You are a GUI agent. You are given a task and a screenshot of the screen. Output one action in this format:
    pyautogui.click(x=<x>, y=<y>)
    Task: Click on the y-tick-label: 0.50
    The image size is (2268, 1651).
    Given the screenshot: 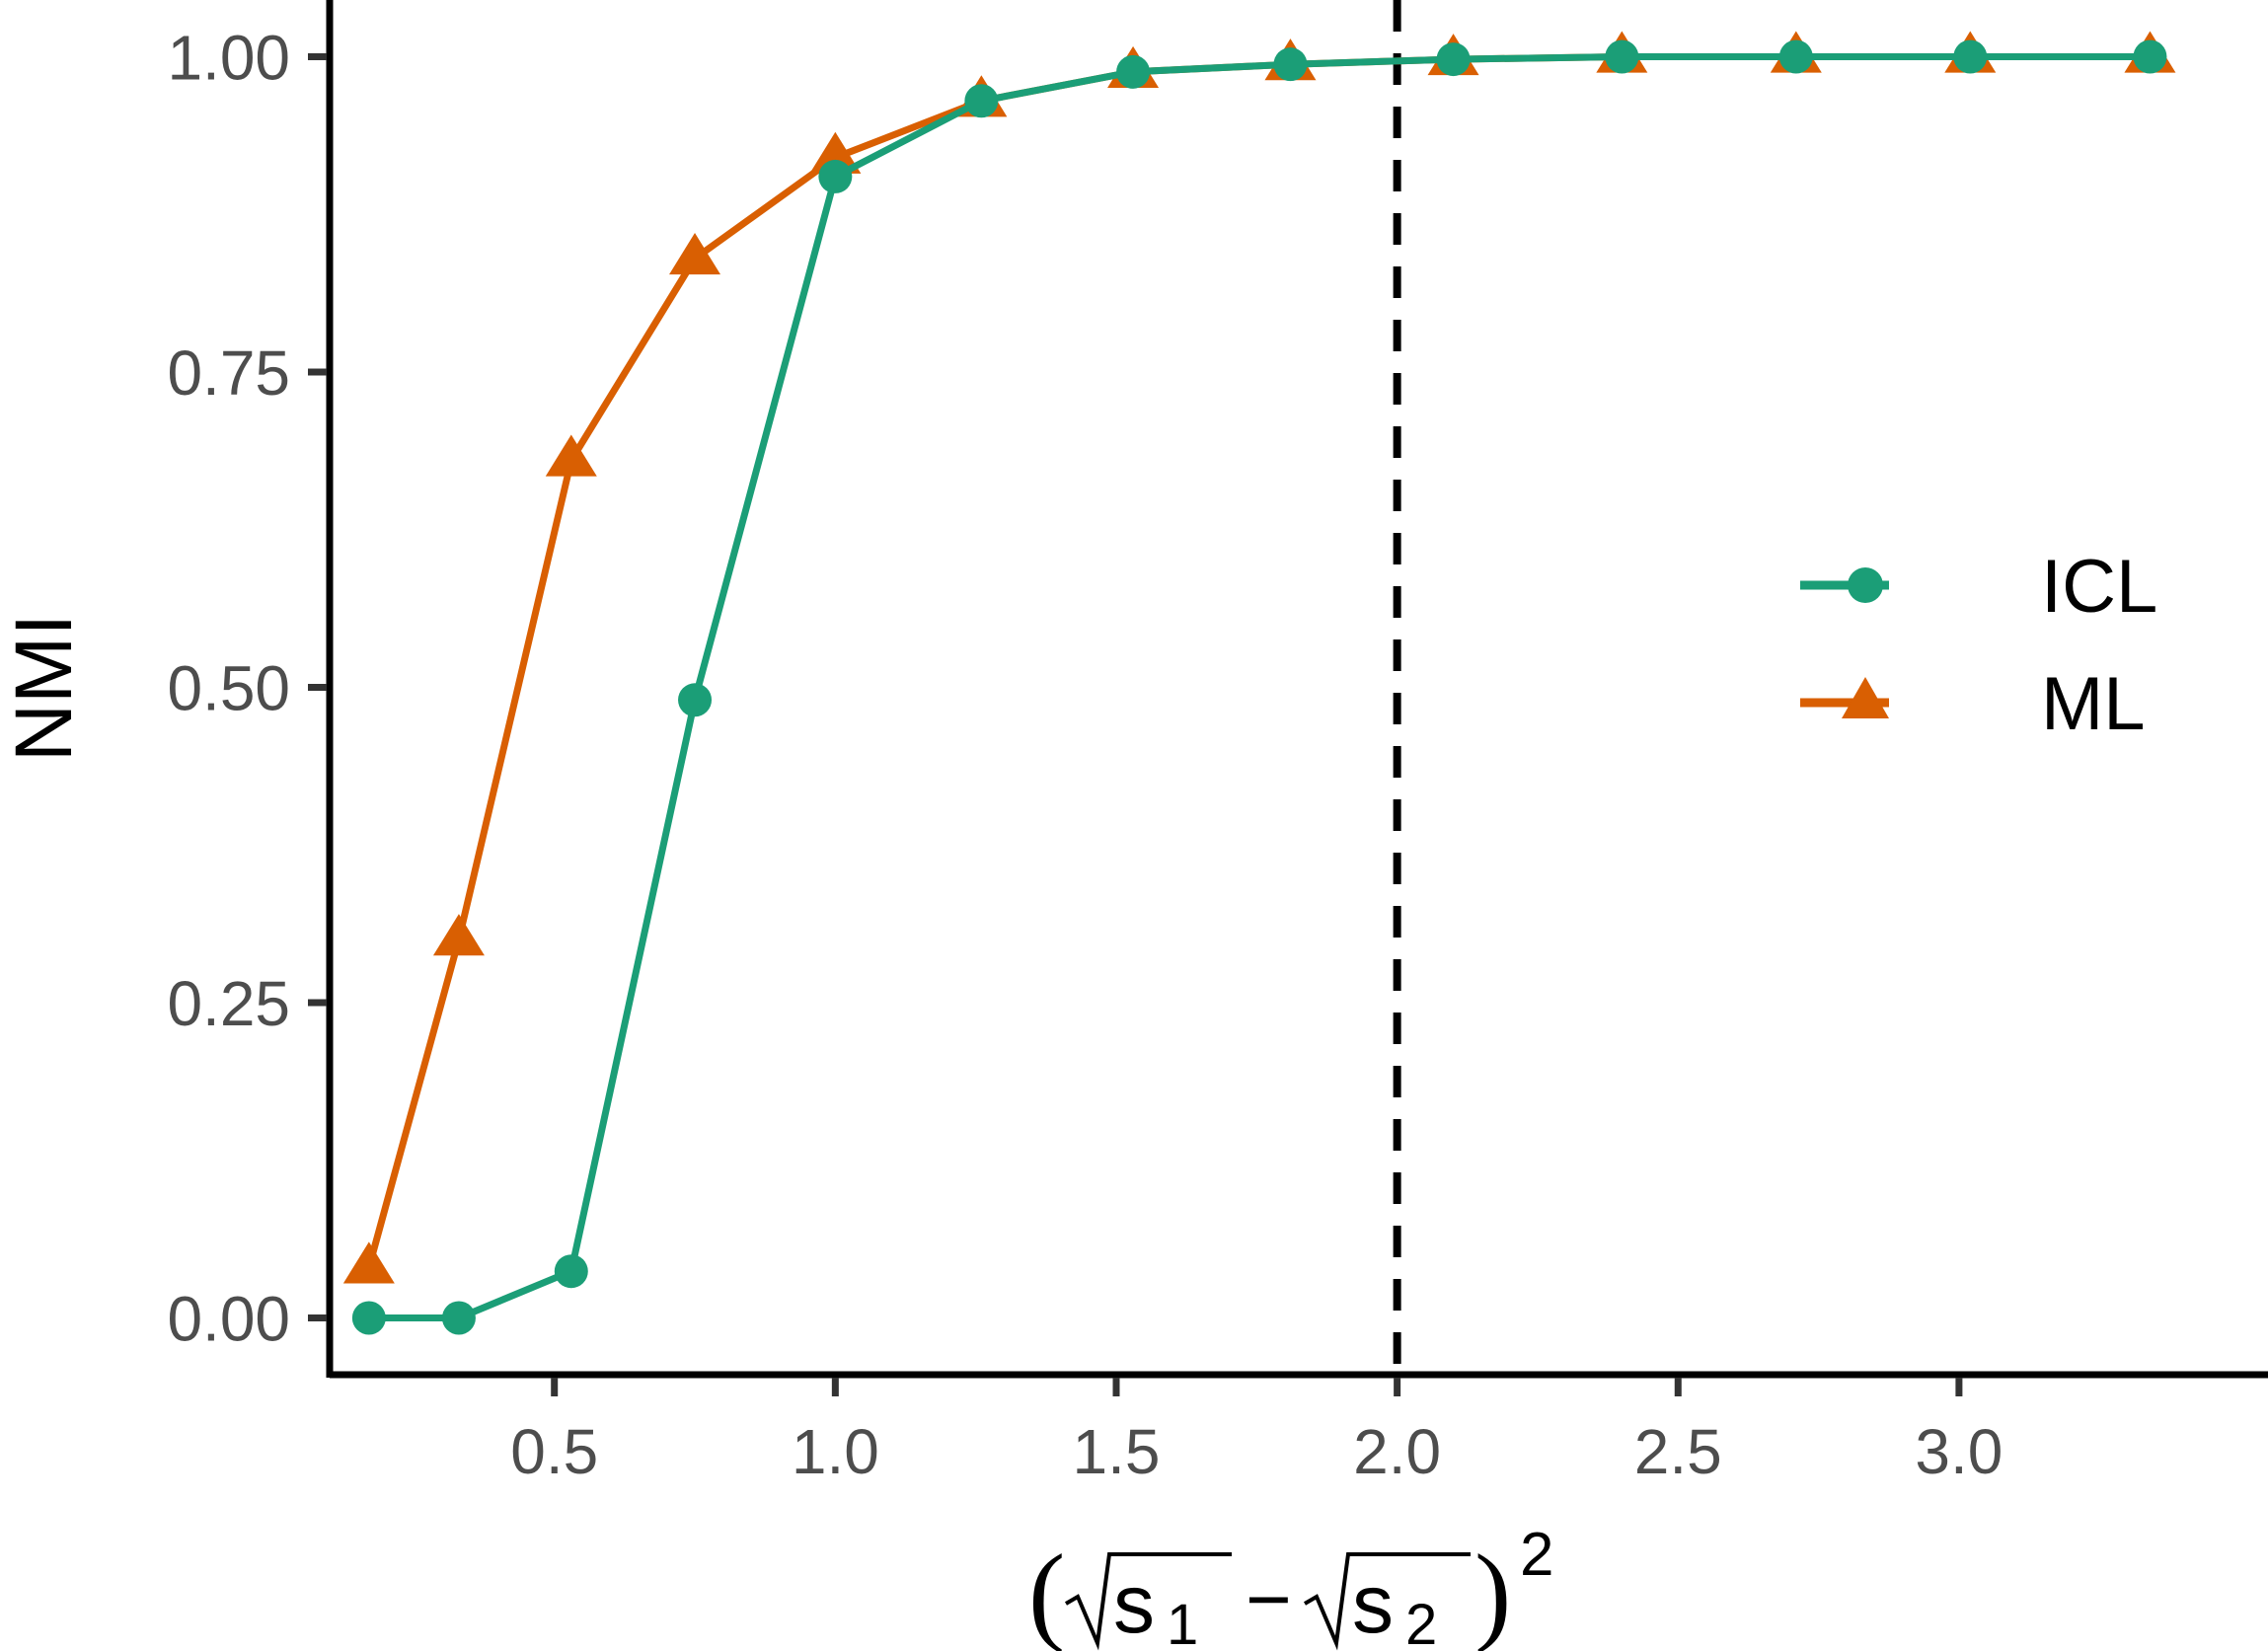 What is the action you would take?
    pyautogui.click(x=229, y=688)
    